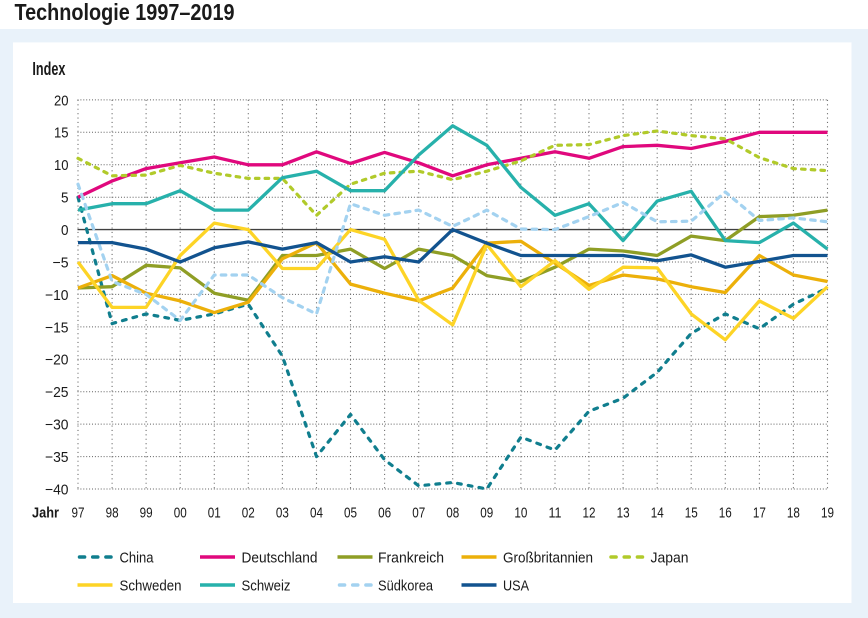  What do you see at coordinates (78, 513) in the screenshot?
I see `svg-text: 97` at bounding box center [78, 513].